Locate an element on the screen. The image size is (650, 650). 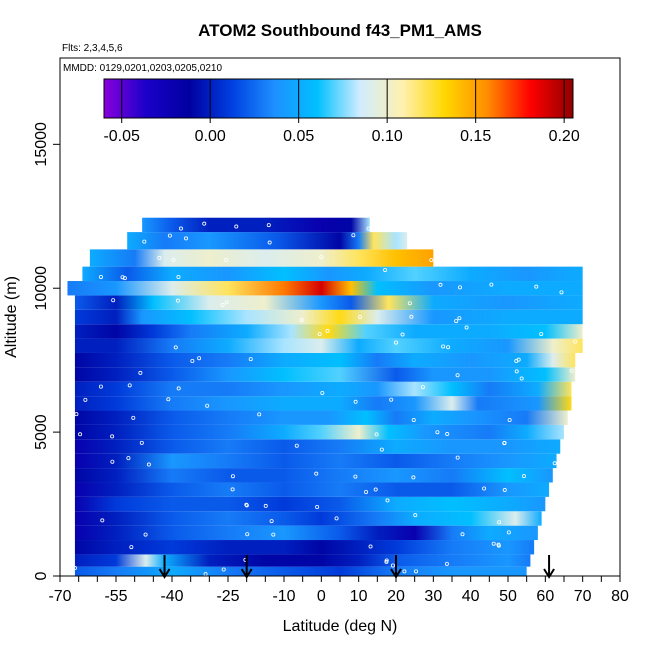
flights-note: Flts: 2,3,4,5,6 is located at coordinates (92, 48).